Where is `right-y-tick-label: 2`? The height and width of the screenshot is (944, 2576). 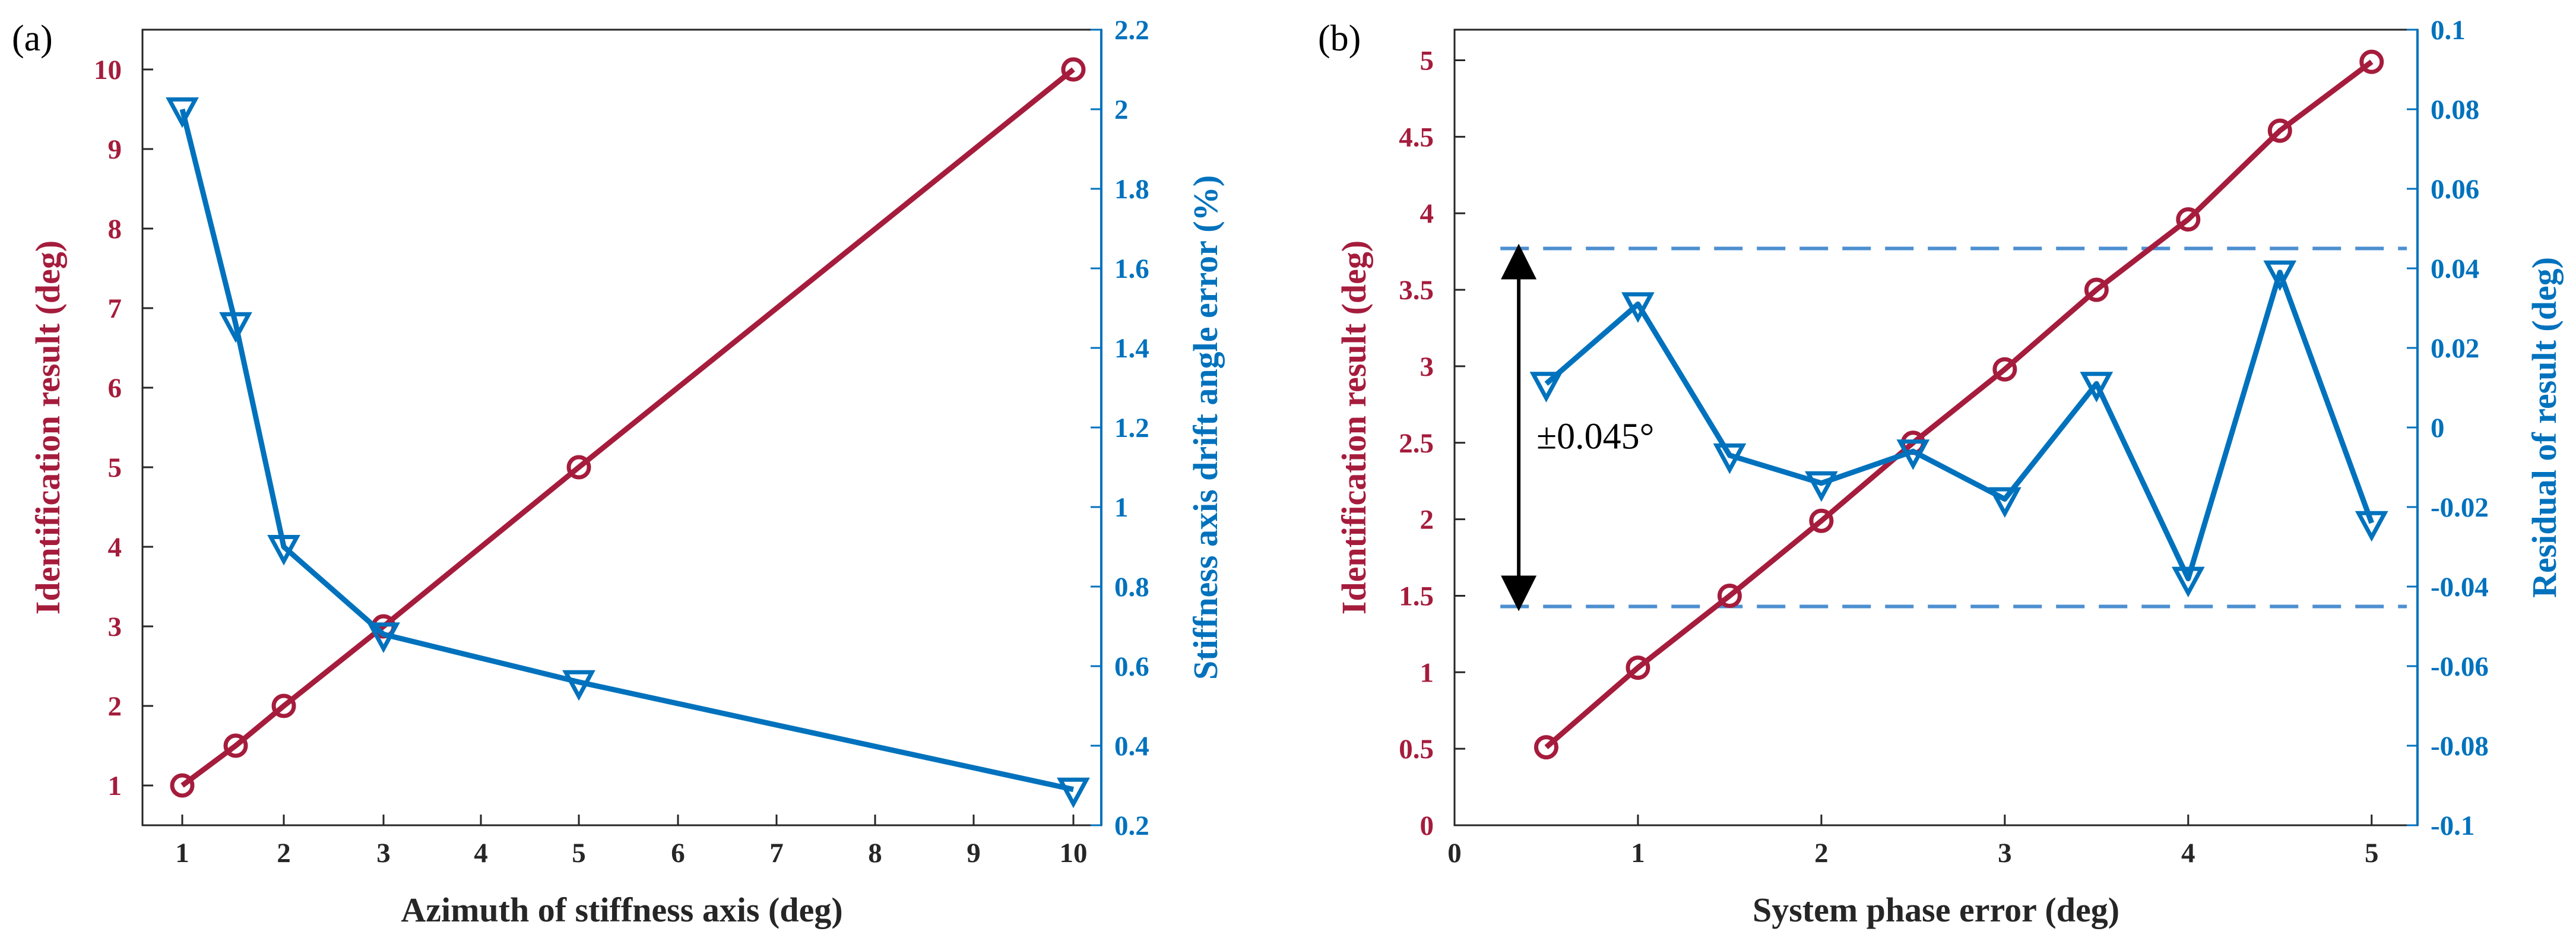 right-y-tick-label: 2 is located at coordinates (1121, 109).